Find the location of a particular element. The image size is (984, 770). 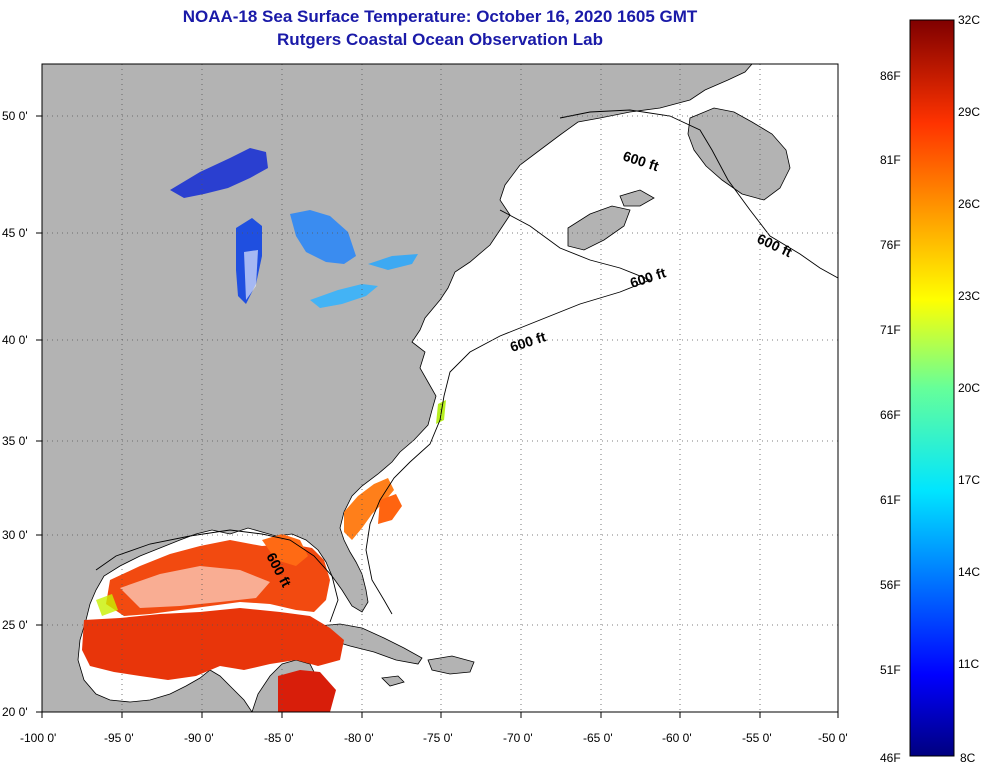

lon-label: -85 0' is located at coordinates (279, 738).